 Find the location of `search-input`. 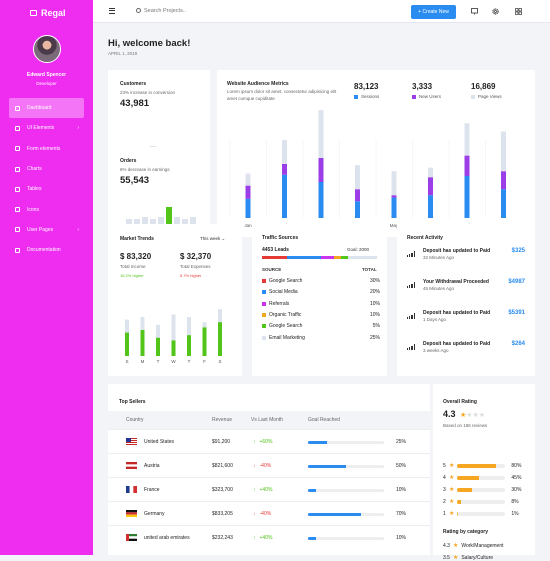

search-input is located at coordinates (189, 11).